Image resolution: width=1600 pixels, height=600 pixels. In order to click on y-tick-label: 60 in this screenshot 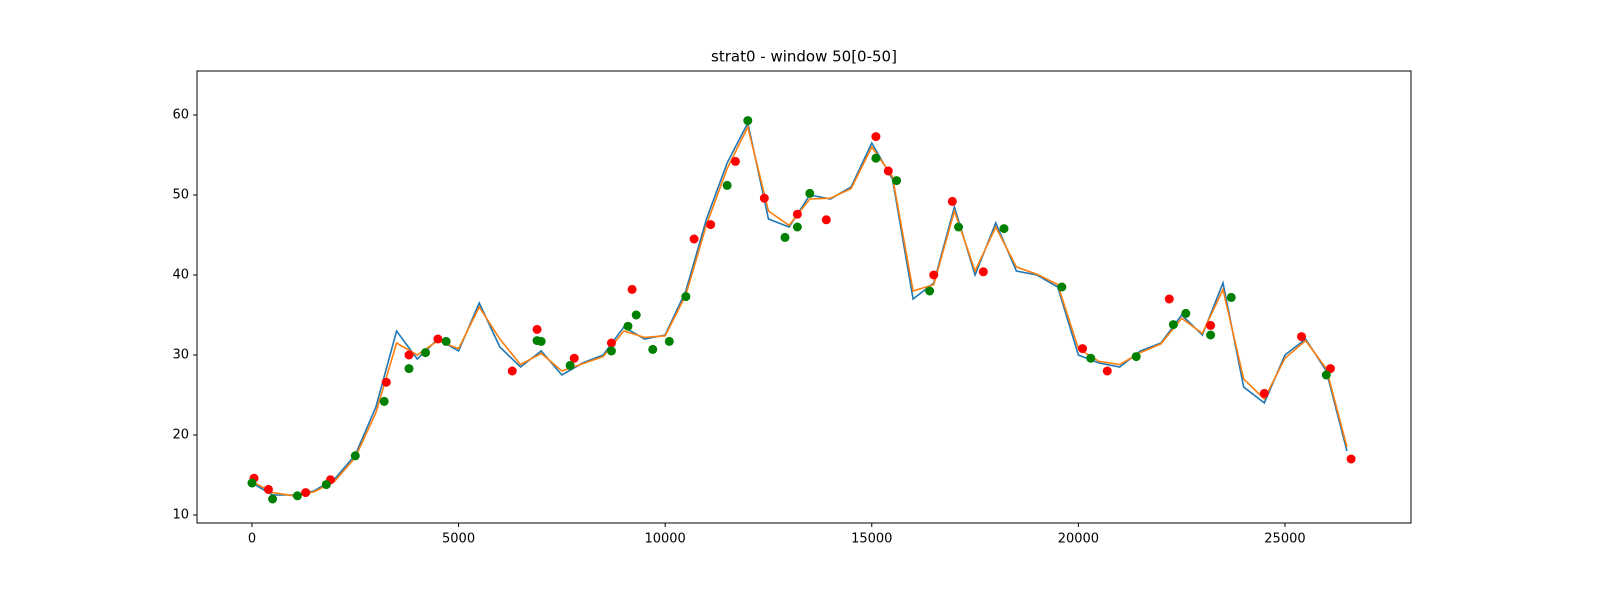, I will do `click(180, 115)`.